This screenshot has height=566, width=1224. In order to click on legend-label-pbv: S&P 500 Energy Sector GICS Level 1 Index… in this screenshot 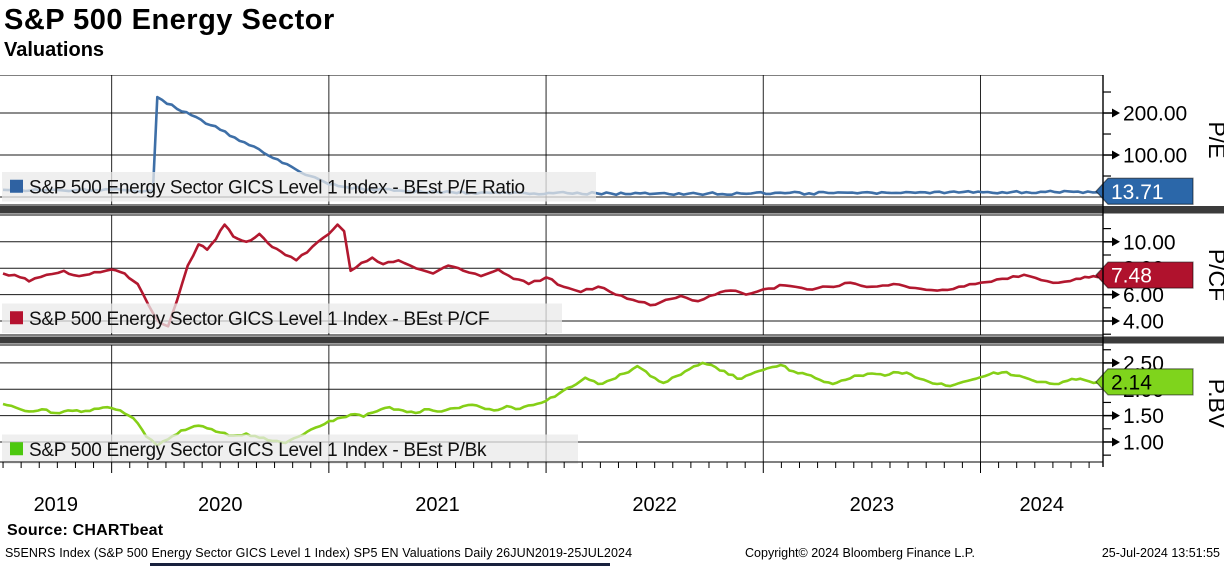, I will do `click(258, 450)`.